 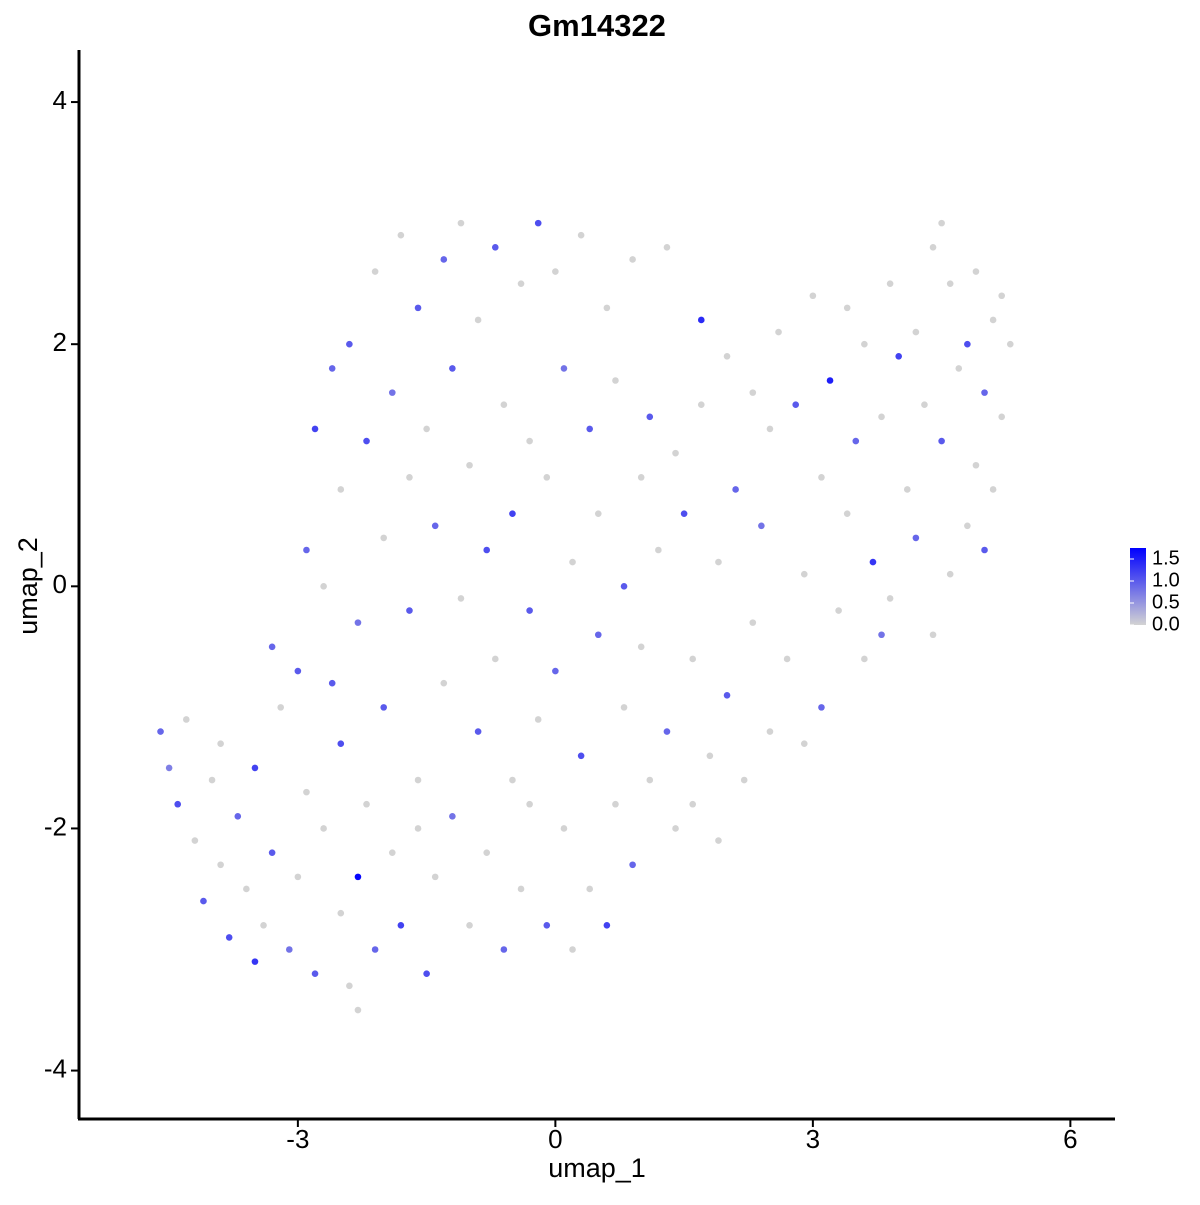 What do you see at coordinates (1166, 624) in the screenshot?
I see `colorbar-tick-label: 0.0` at bounding box center [1166, 624].